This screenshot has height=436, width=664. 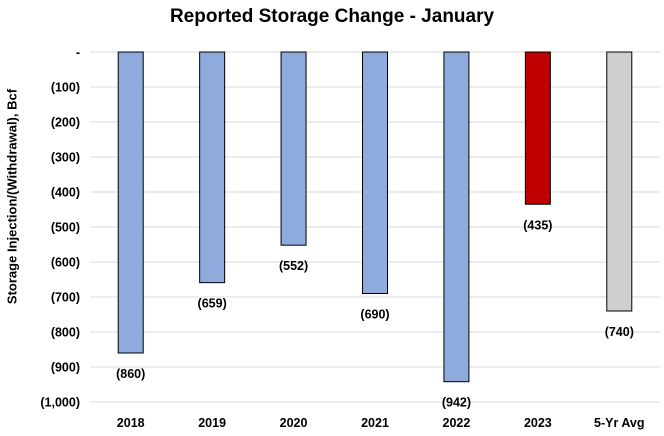 What do you see at coordinates (293, 266) in the screenshot?
I see `data-label: (552)` at bounding box center [293, 266].